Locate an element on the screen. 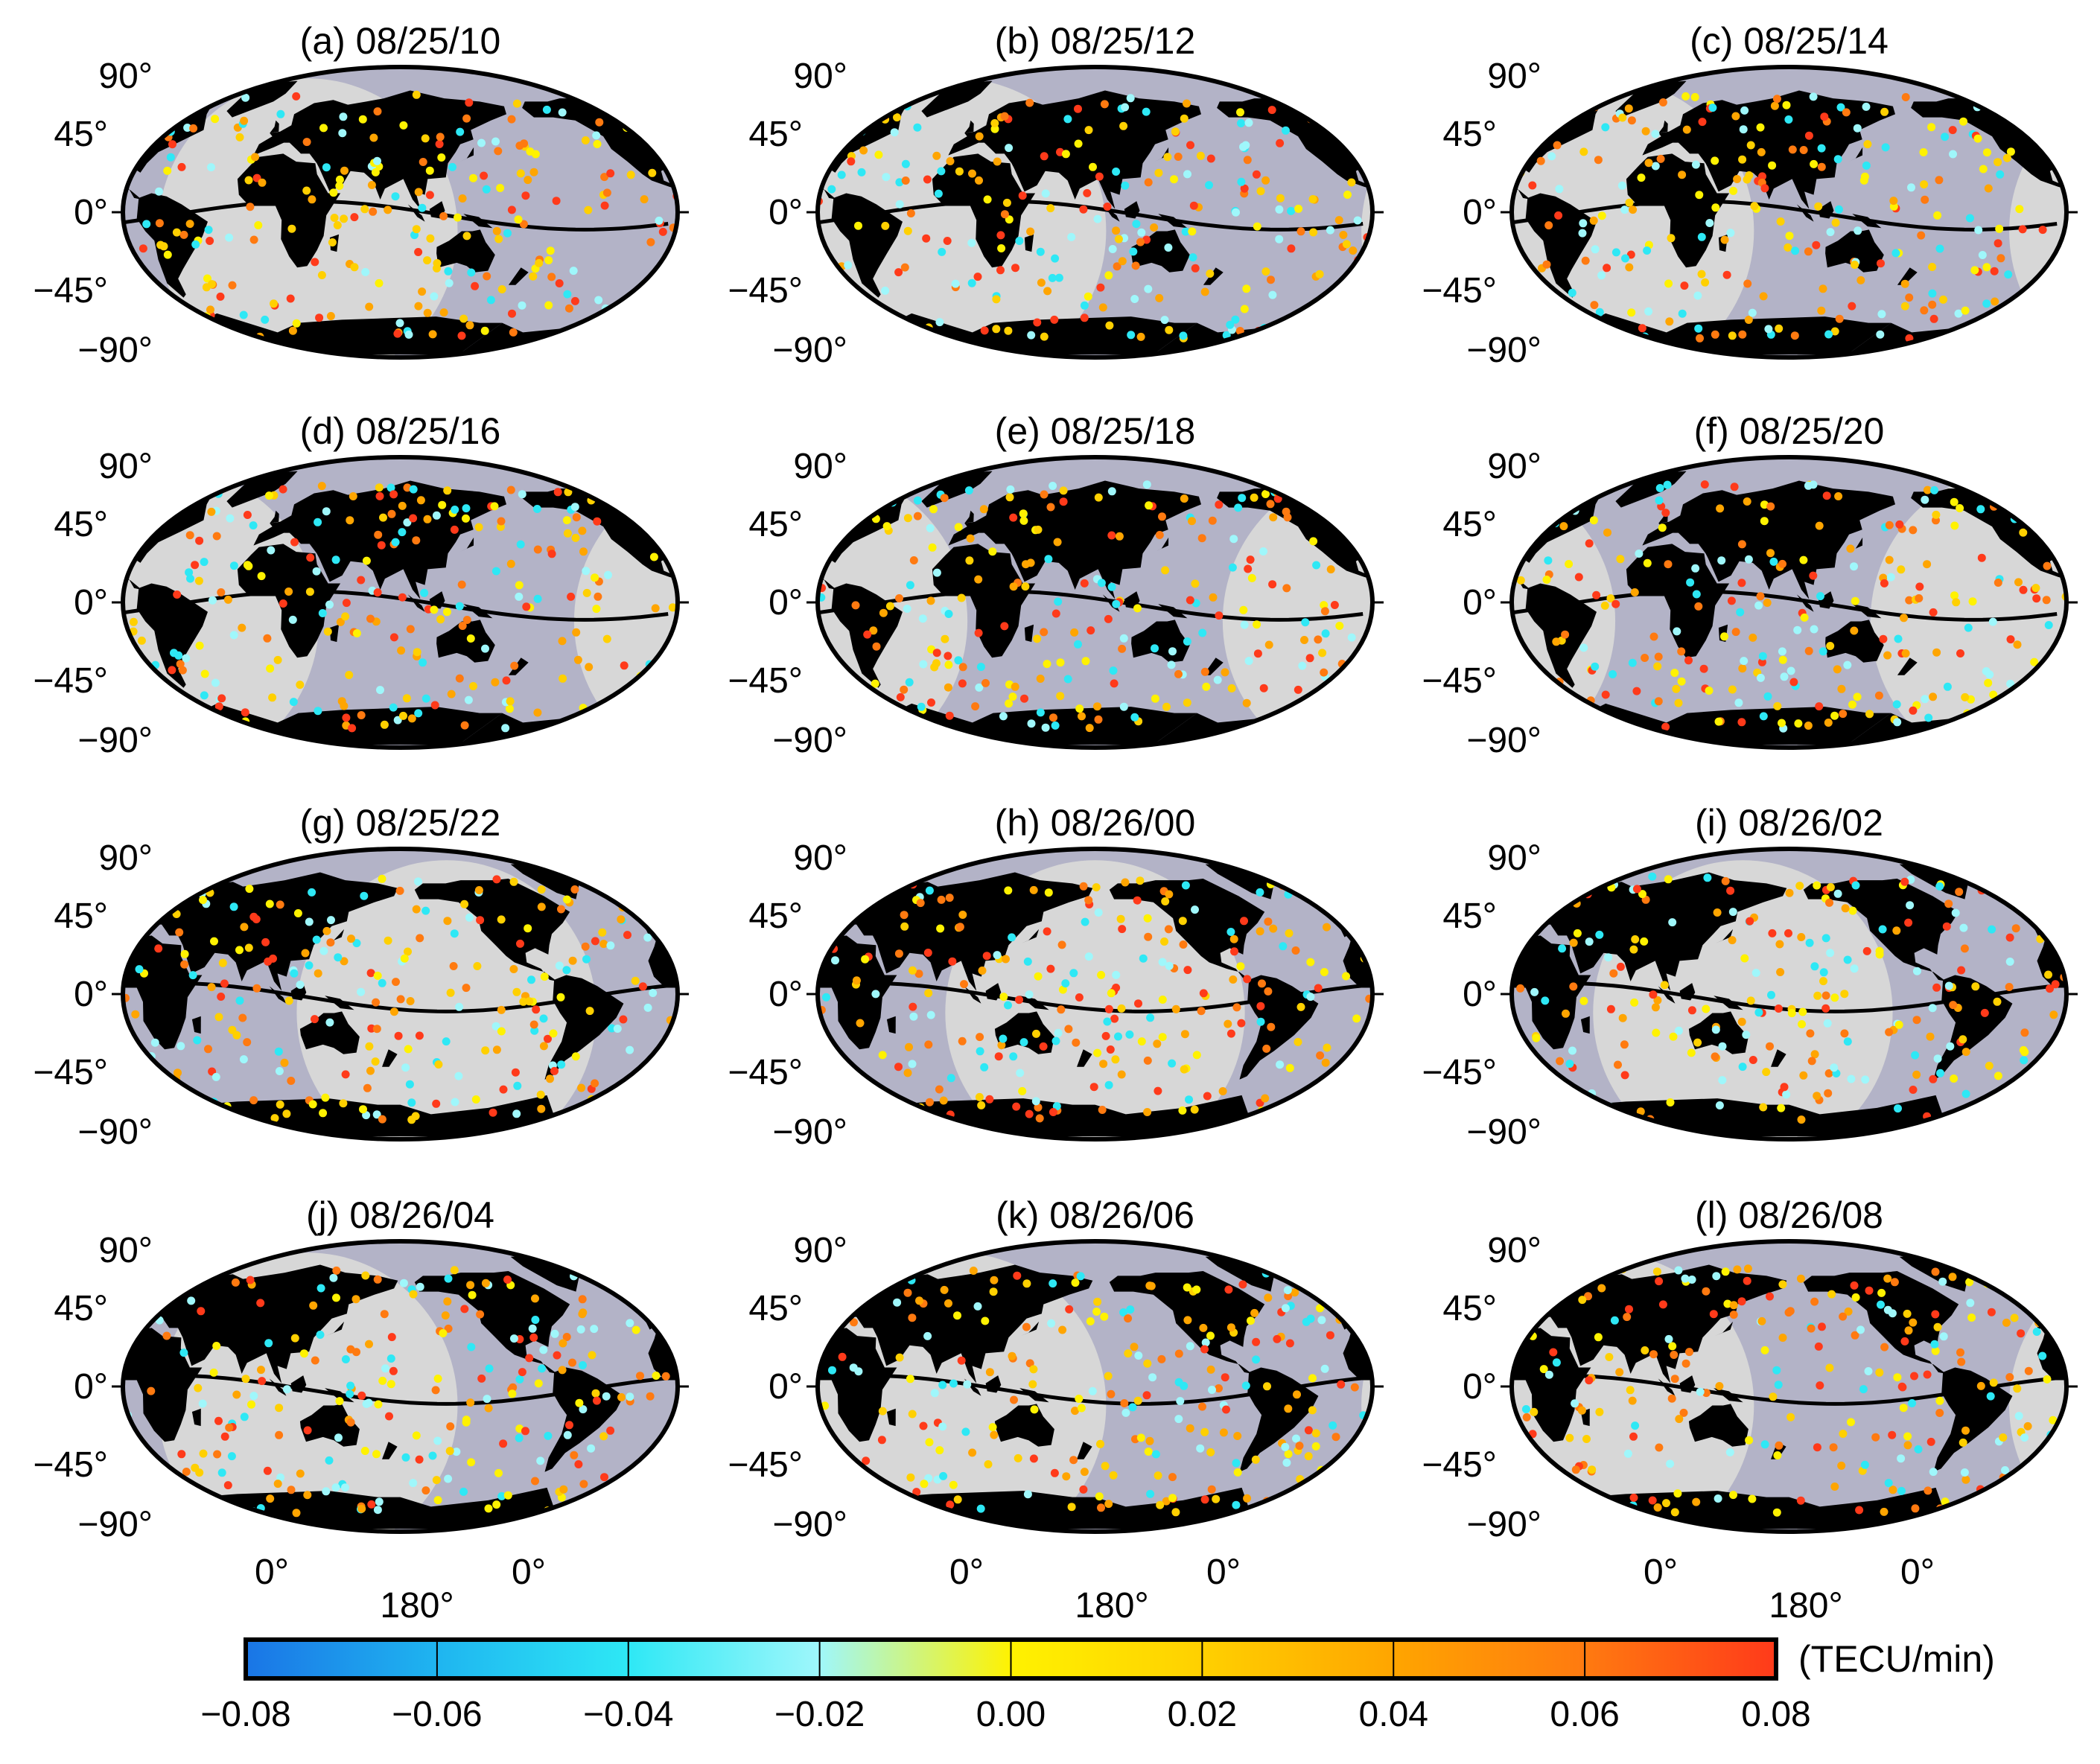 The height and width of the screenshot is (1764, 2100). lat-label: 45° is located at coordinates (775, 134).